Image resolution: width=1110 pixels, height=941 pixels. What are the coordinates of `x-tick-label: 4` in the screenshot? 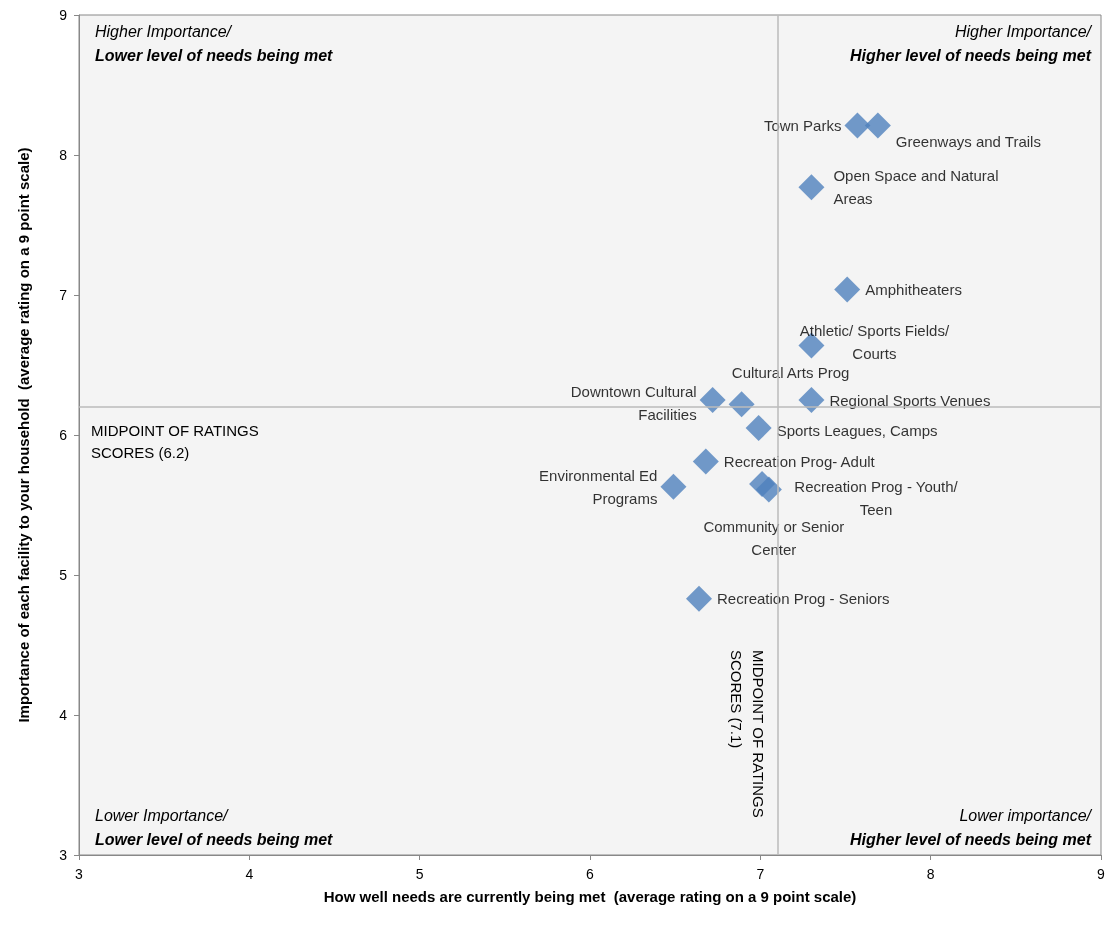 It's located at (249, 874).